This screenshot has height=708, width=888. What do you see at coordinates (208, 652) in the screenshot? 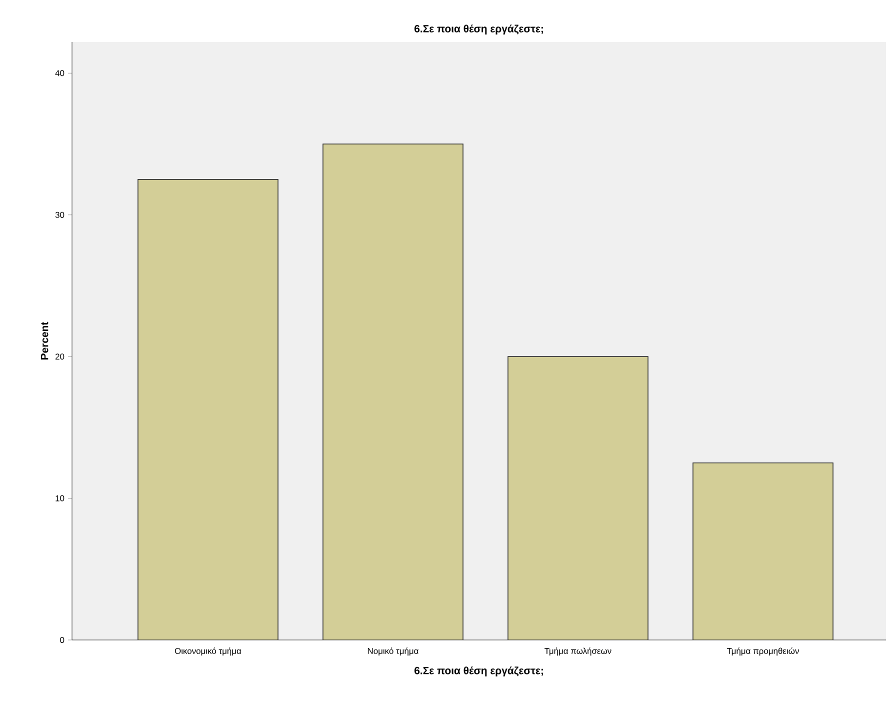
I see `x-tick-label: Οικονομικό τμήμα` at bounding box center [208, 652].